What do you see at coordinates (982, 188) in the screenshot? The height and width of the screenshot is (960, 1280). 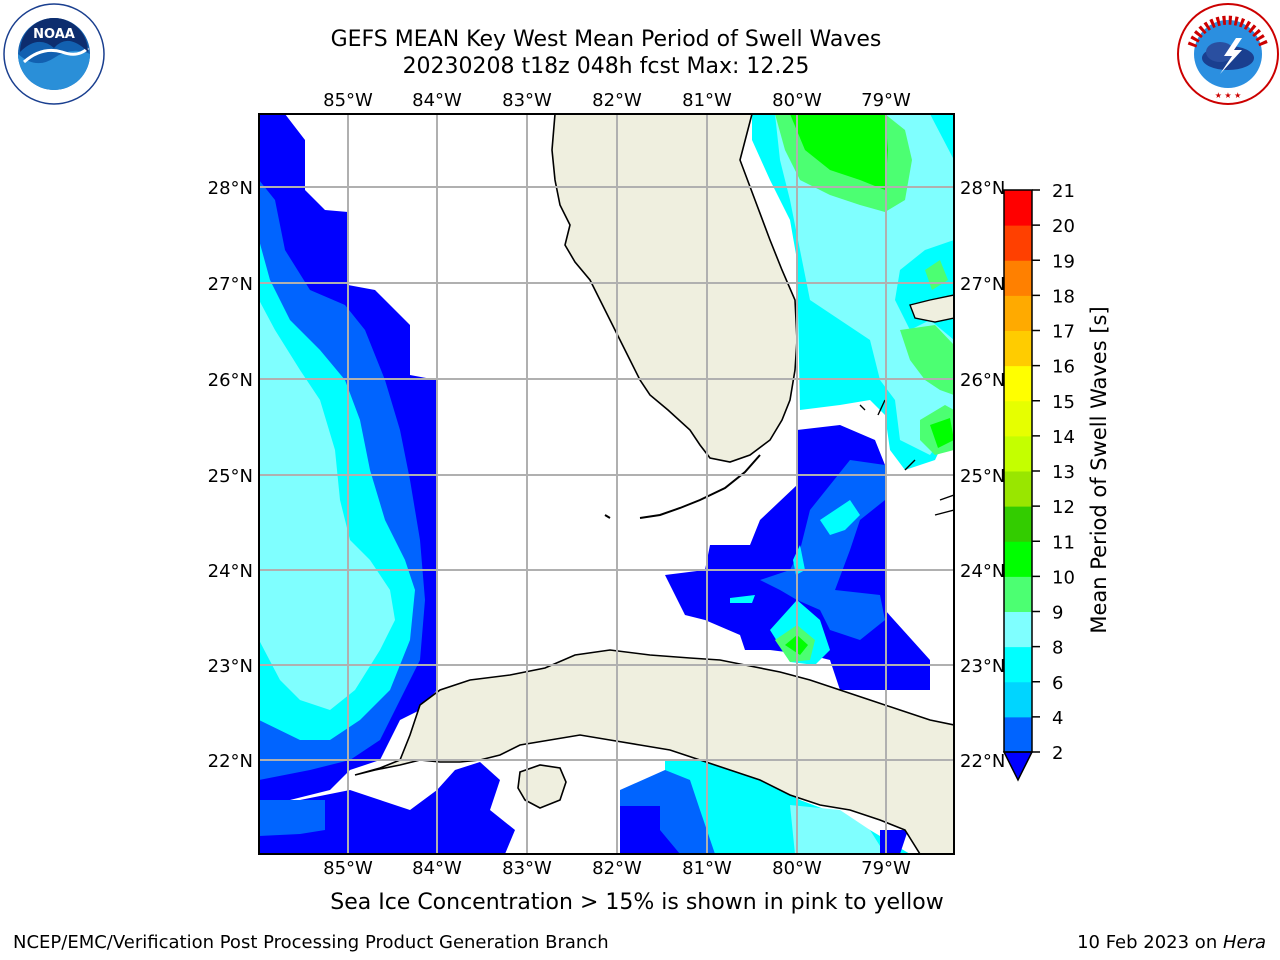 I see `lat-label-right: 28°N` at bounding box center [982, 188].